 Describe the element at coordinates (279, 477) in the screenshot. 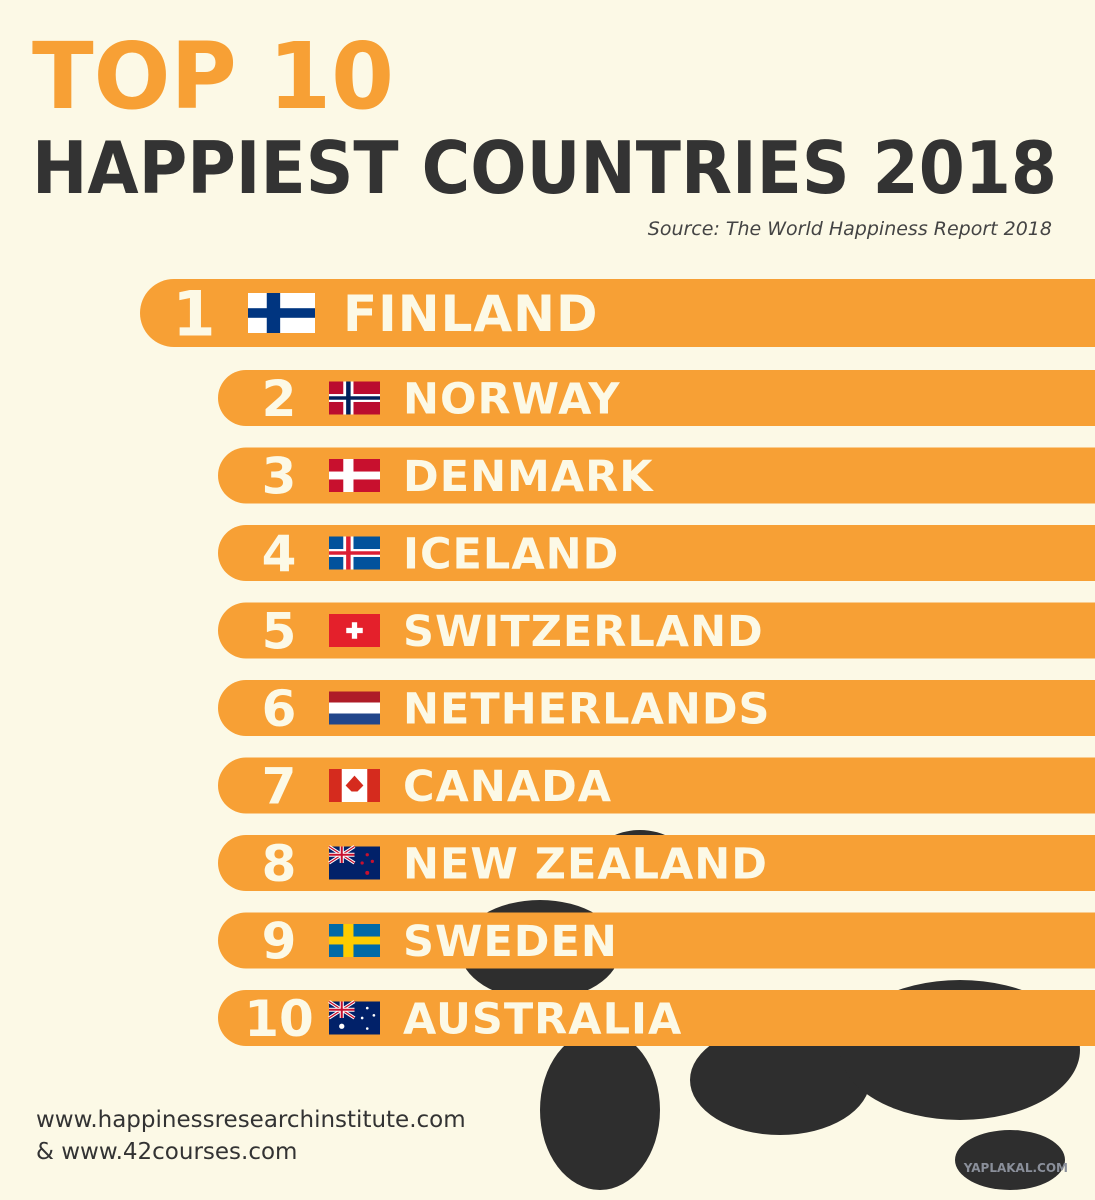

I see `rank-number: 3` at that location.